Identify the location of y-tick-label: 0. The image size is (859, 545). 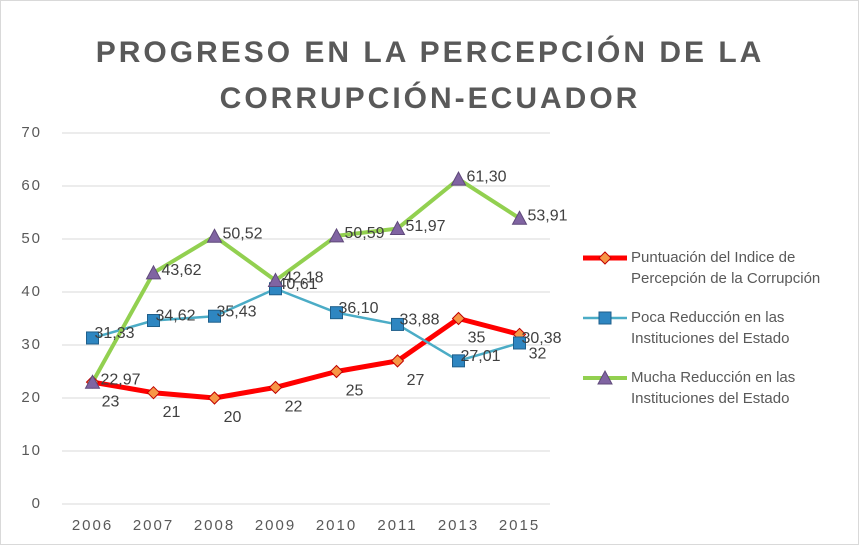
(37, 503).